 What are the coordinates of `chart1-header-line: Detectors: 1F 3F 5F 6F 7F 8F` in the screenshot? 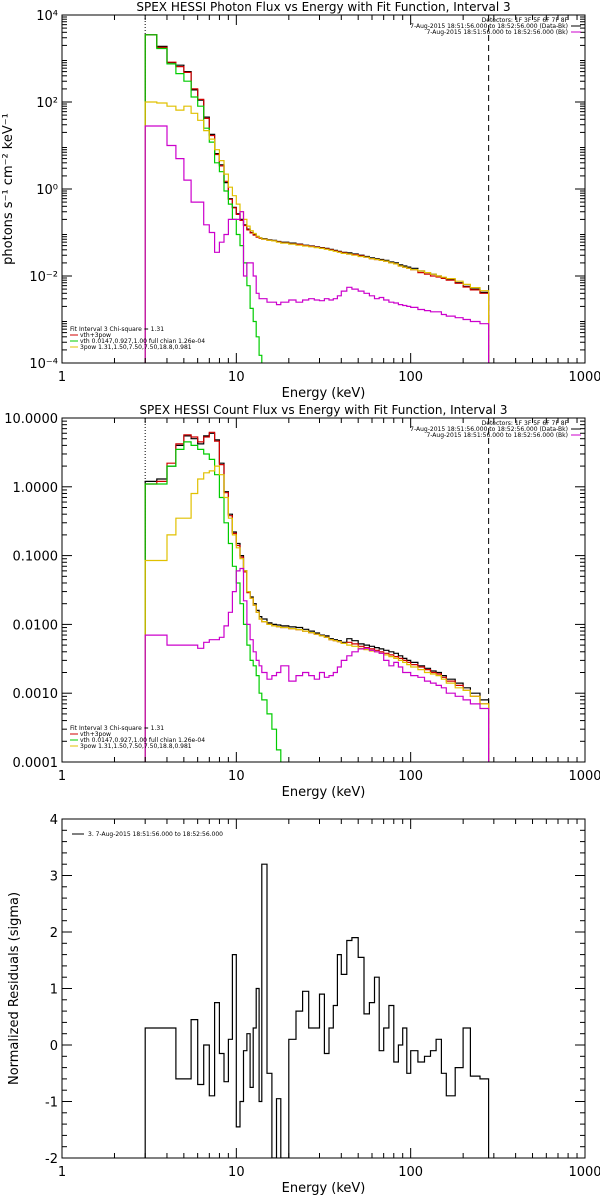 It's located at (525, 423).